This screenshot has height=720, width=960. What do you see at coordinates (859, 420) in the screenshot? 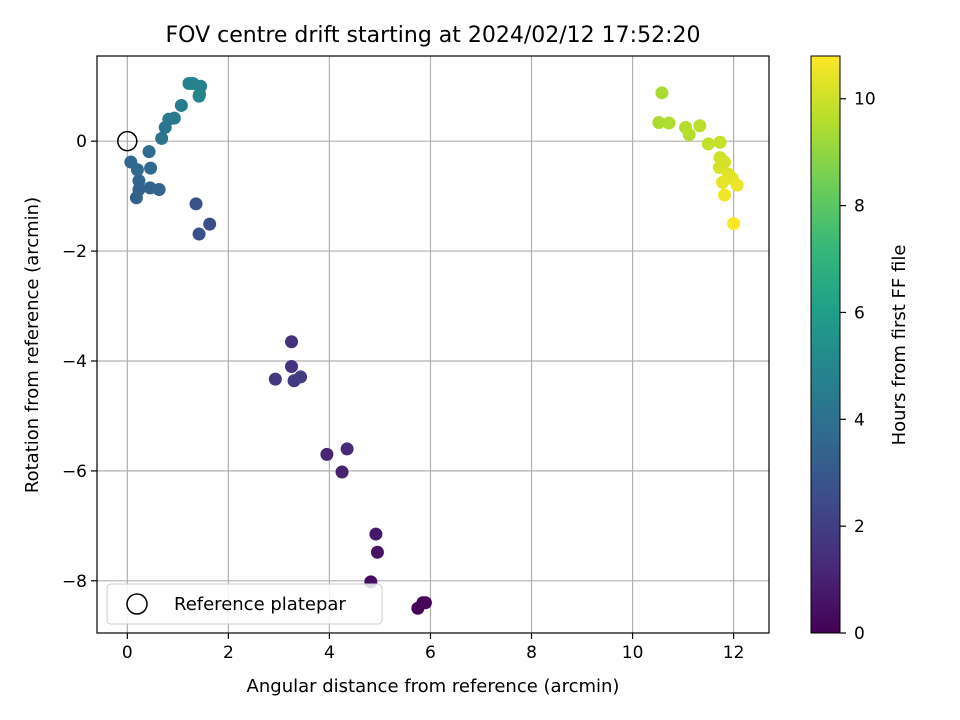
I see `colorbar-tick-label: 4` at bounding box center [859, 420].